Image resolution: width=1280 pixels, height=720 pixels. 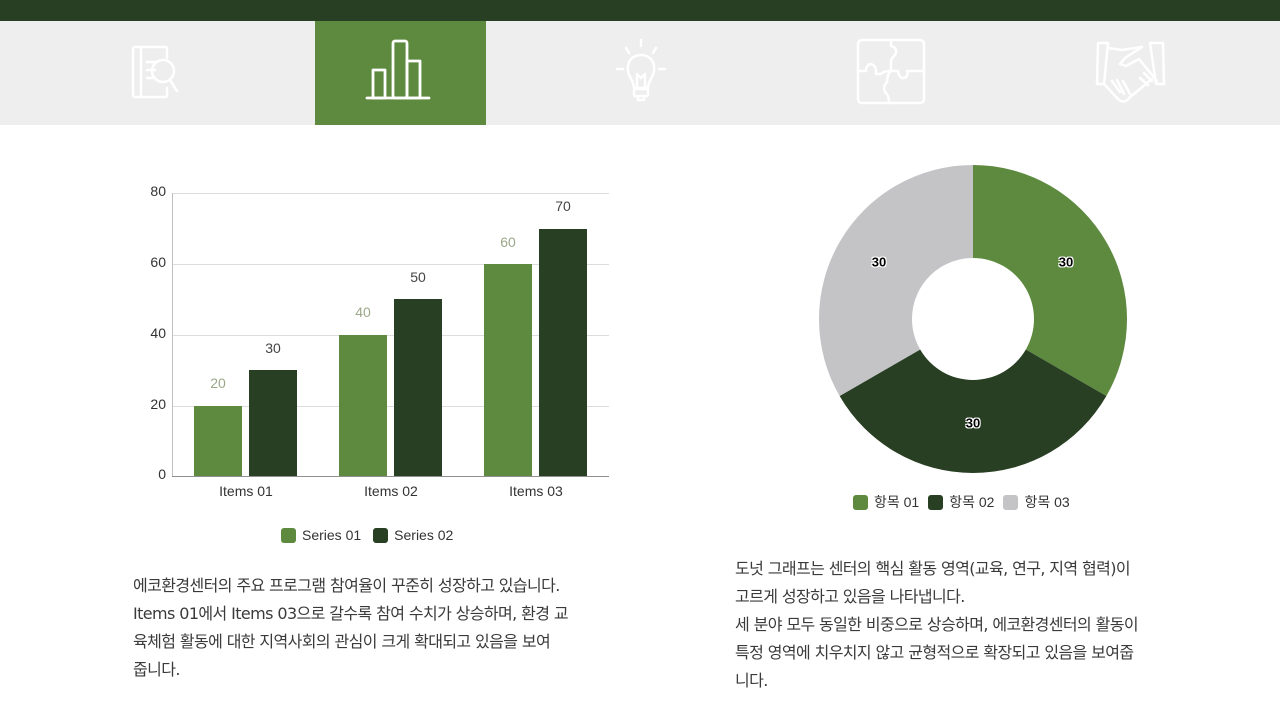 What do you see at coordinates (391, 491) in the screenshot?
I see `x-tick: Items 02` at bounding box center [391, 491].